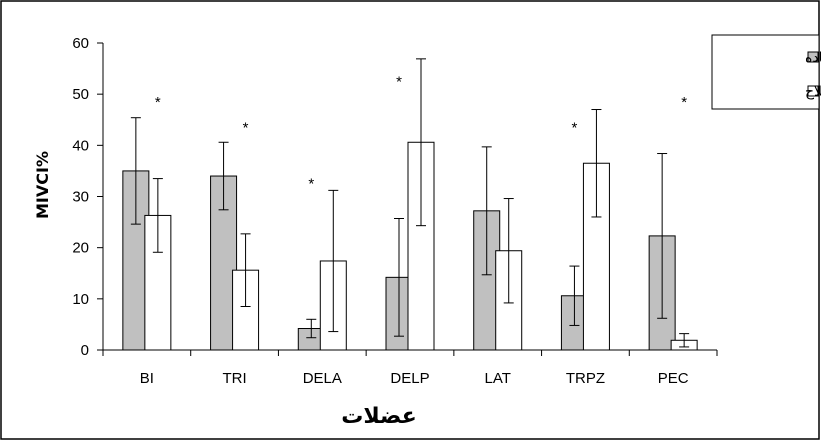  I want to click on legend-label-seated: نشسته اصلاح, so click(813, 92).